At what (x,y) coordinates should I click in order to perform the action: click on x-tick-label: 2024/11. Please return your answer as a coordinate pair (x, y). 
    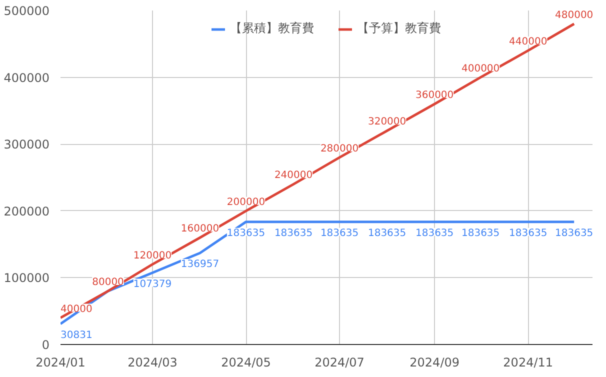
    Looking at the image, I should click on (528, 363).